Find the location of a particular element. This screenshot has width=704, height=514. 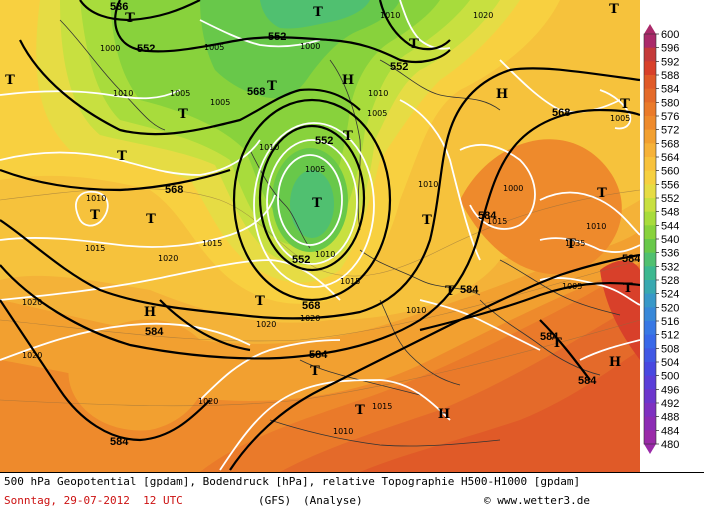

legend-label: 560 is located at coordinates (670, 172).